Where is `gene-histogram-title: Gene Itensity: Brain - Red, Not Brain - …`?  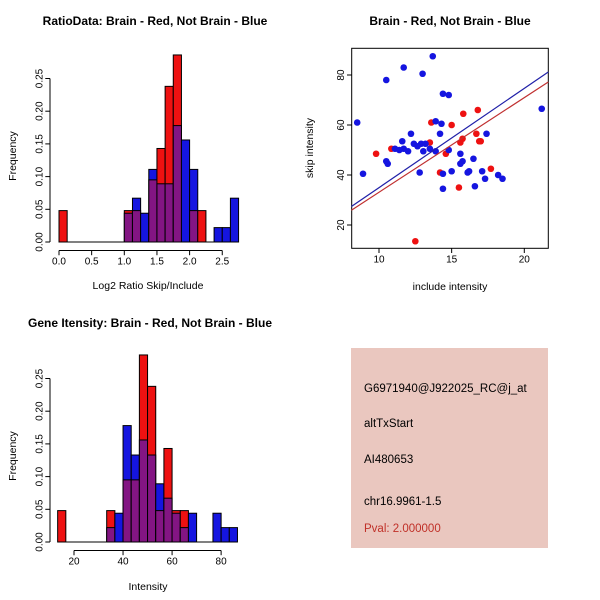 gene-histogram-title: Gene Itensity: Brain - Red, Not Brain - … is located at coordinates (150, 323).